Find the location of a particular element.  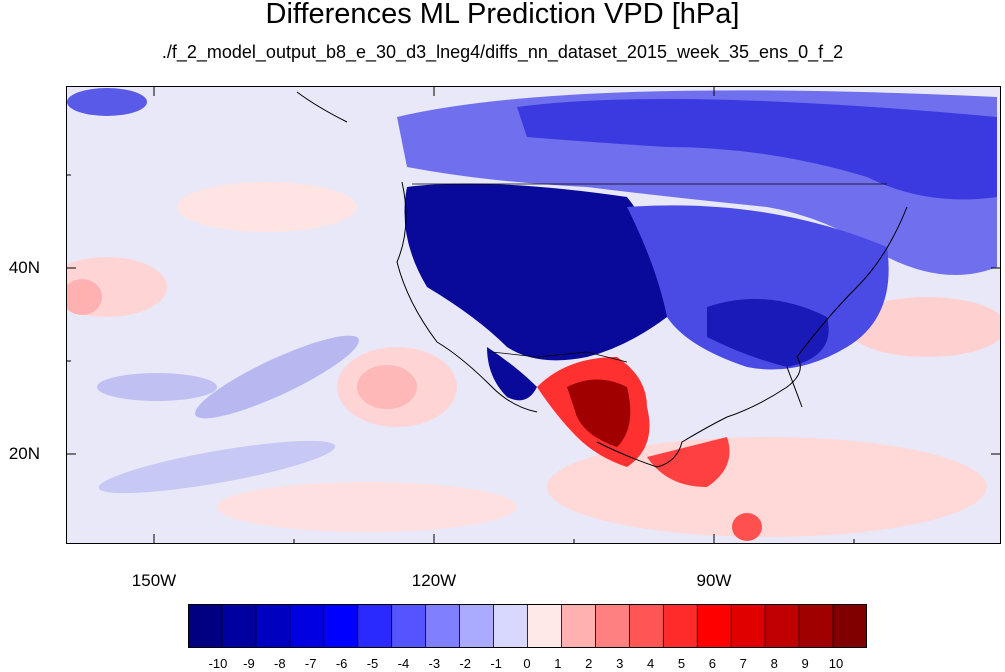

colorbar-label: -10 is located at coordinates (218, 663).